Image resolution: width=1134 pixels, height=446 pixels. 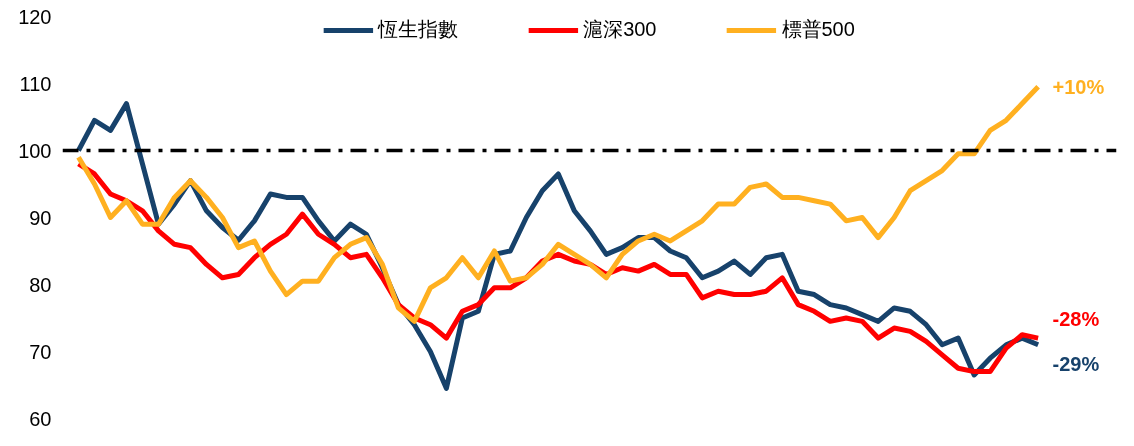 I want to click on legend-label: 滬深300, so click(x=620, y=29).